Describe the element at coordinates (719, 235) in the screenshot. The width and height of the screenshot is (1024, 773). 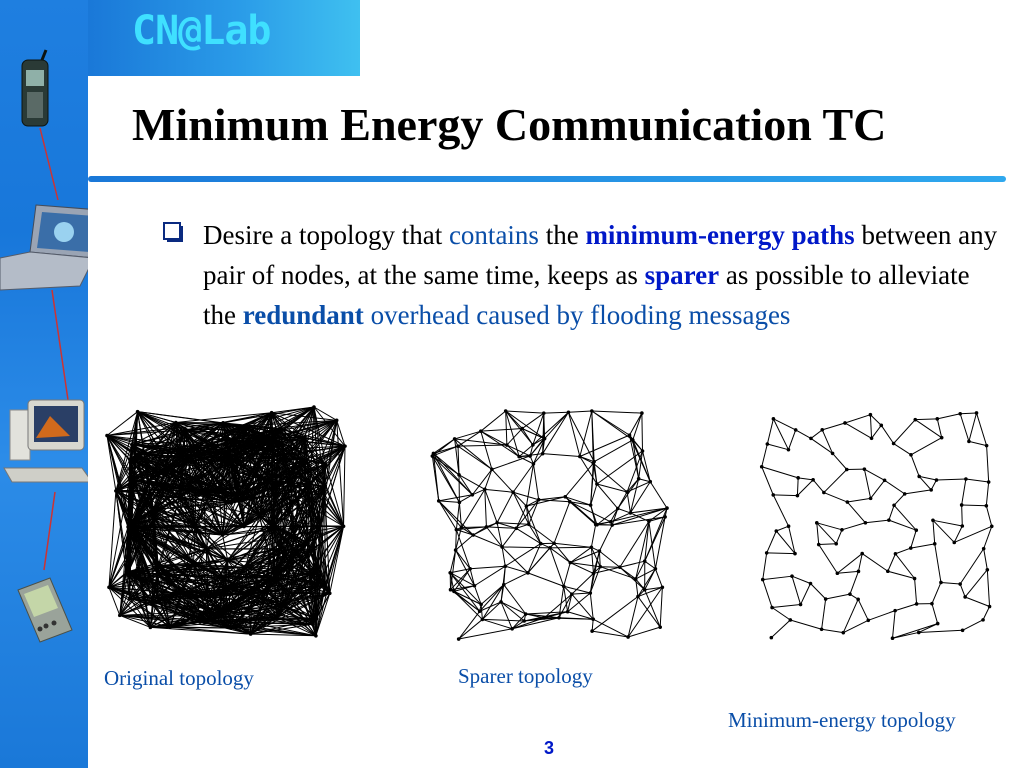
I see `bullet-segment-minimum-energy-paths: minimum-energy paths` at that location.